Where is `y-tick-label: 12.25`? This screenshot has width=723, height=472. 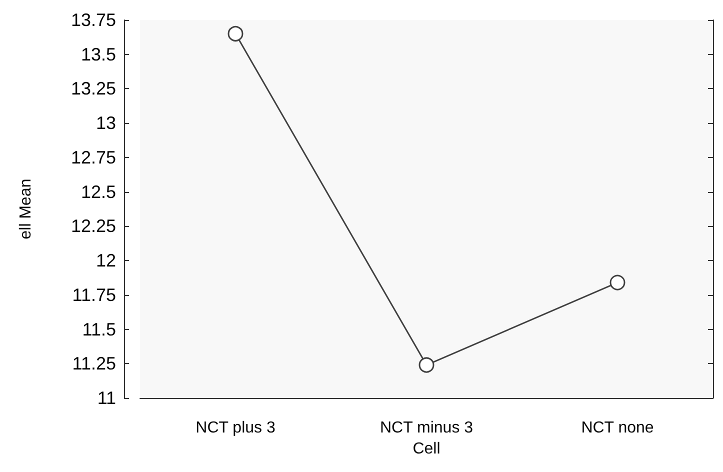 y-tick-label: 12.25 is located at coordinates (93, 226).